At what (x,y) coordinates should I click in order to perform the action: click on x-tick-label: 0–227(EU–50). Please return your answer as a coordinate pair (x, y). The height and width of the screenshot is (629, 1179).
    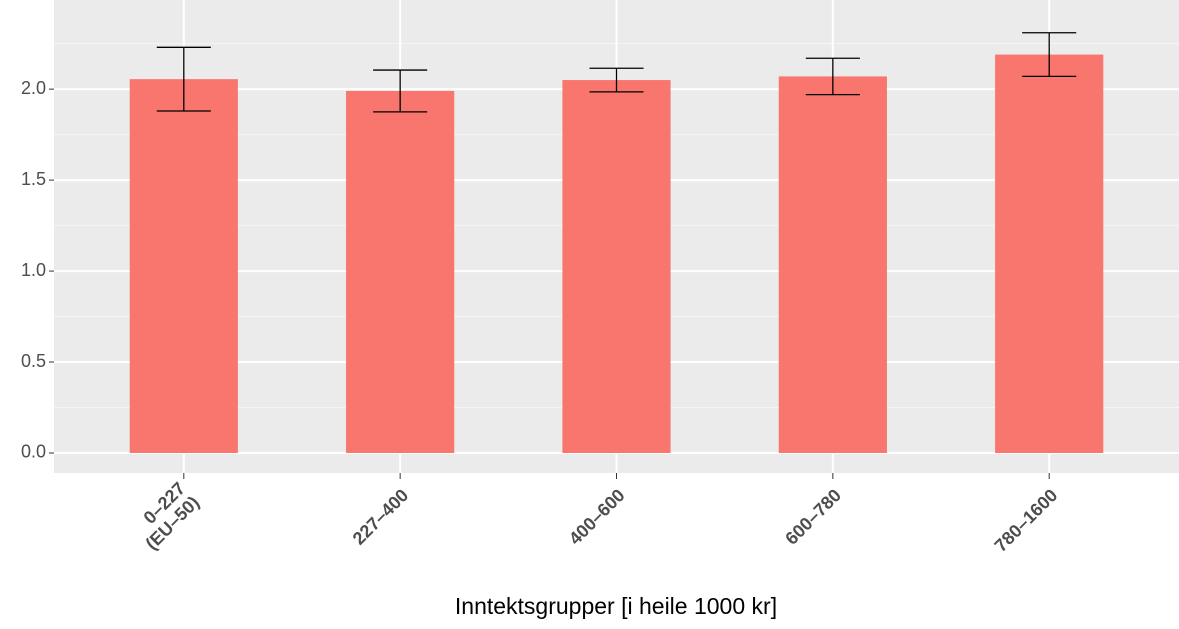
    Looking at the image, I should click on (165, 516).